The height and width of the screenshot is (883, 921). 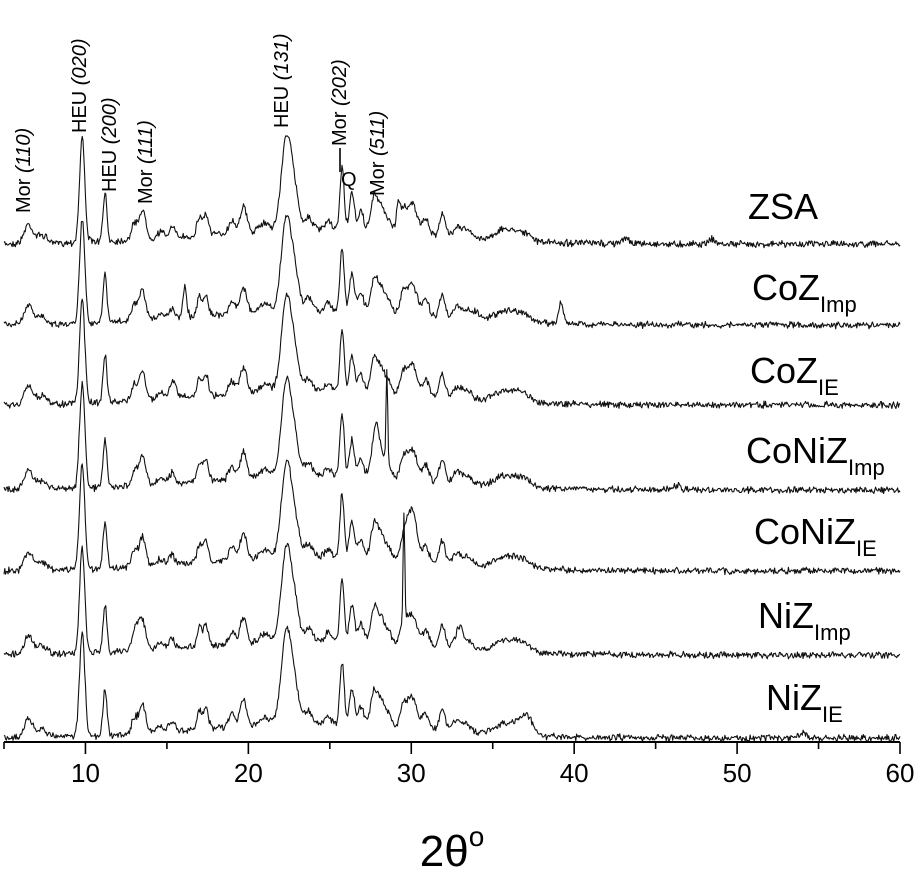 I want to click on series-label-coimp: CoZImp, so click(x=804, y=292).